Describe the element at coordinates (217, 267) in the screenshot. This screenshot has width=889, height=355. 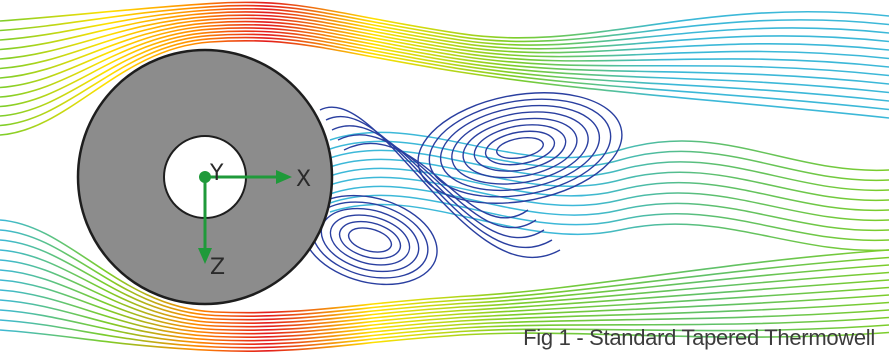
I see `z-axis-label: Z` at that location.